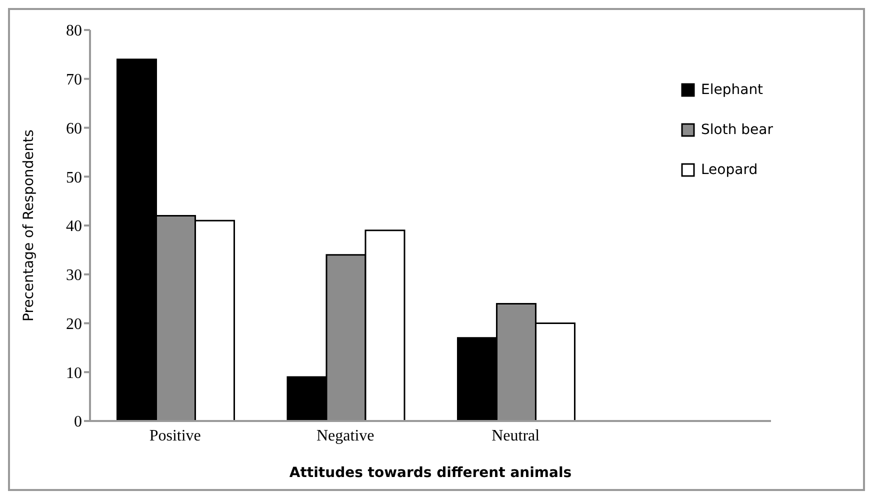 The image size is (875, 499). What do you see at coordinates (74, 177) in the screenshot?
I see `y-tick-label: 50` at bounding box center [74, 177].